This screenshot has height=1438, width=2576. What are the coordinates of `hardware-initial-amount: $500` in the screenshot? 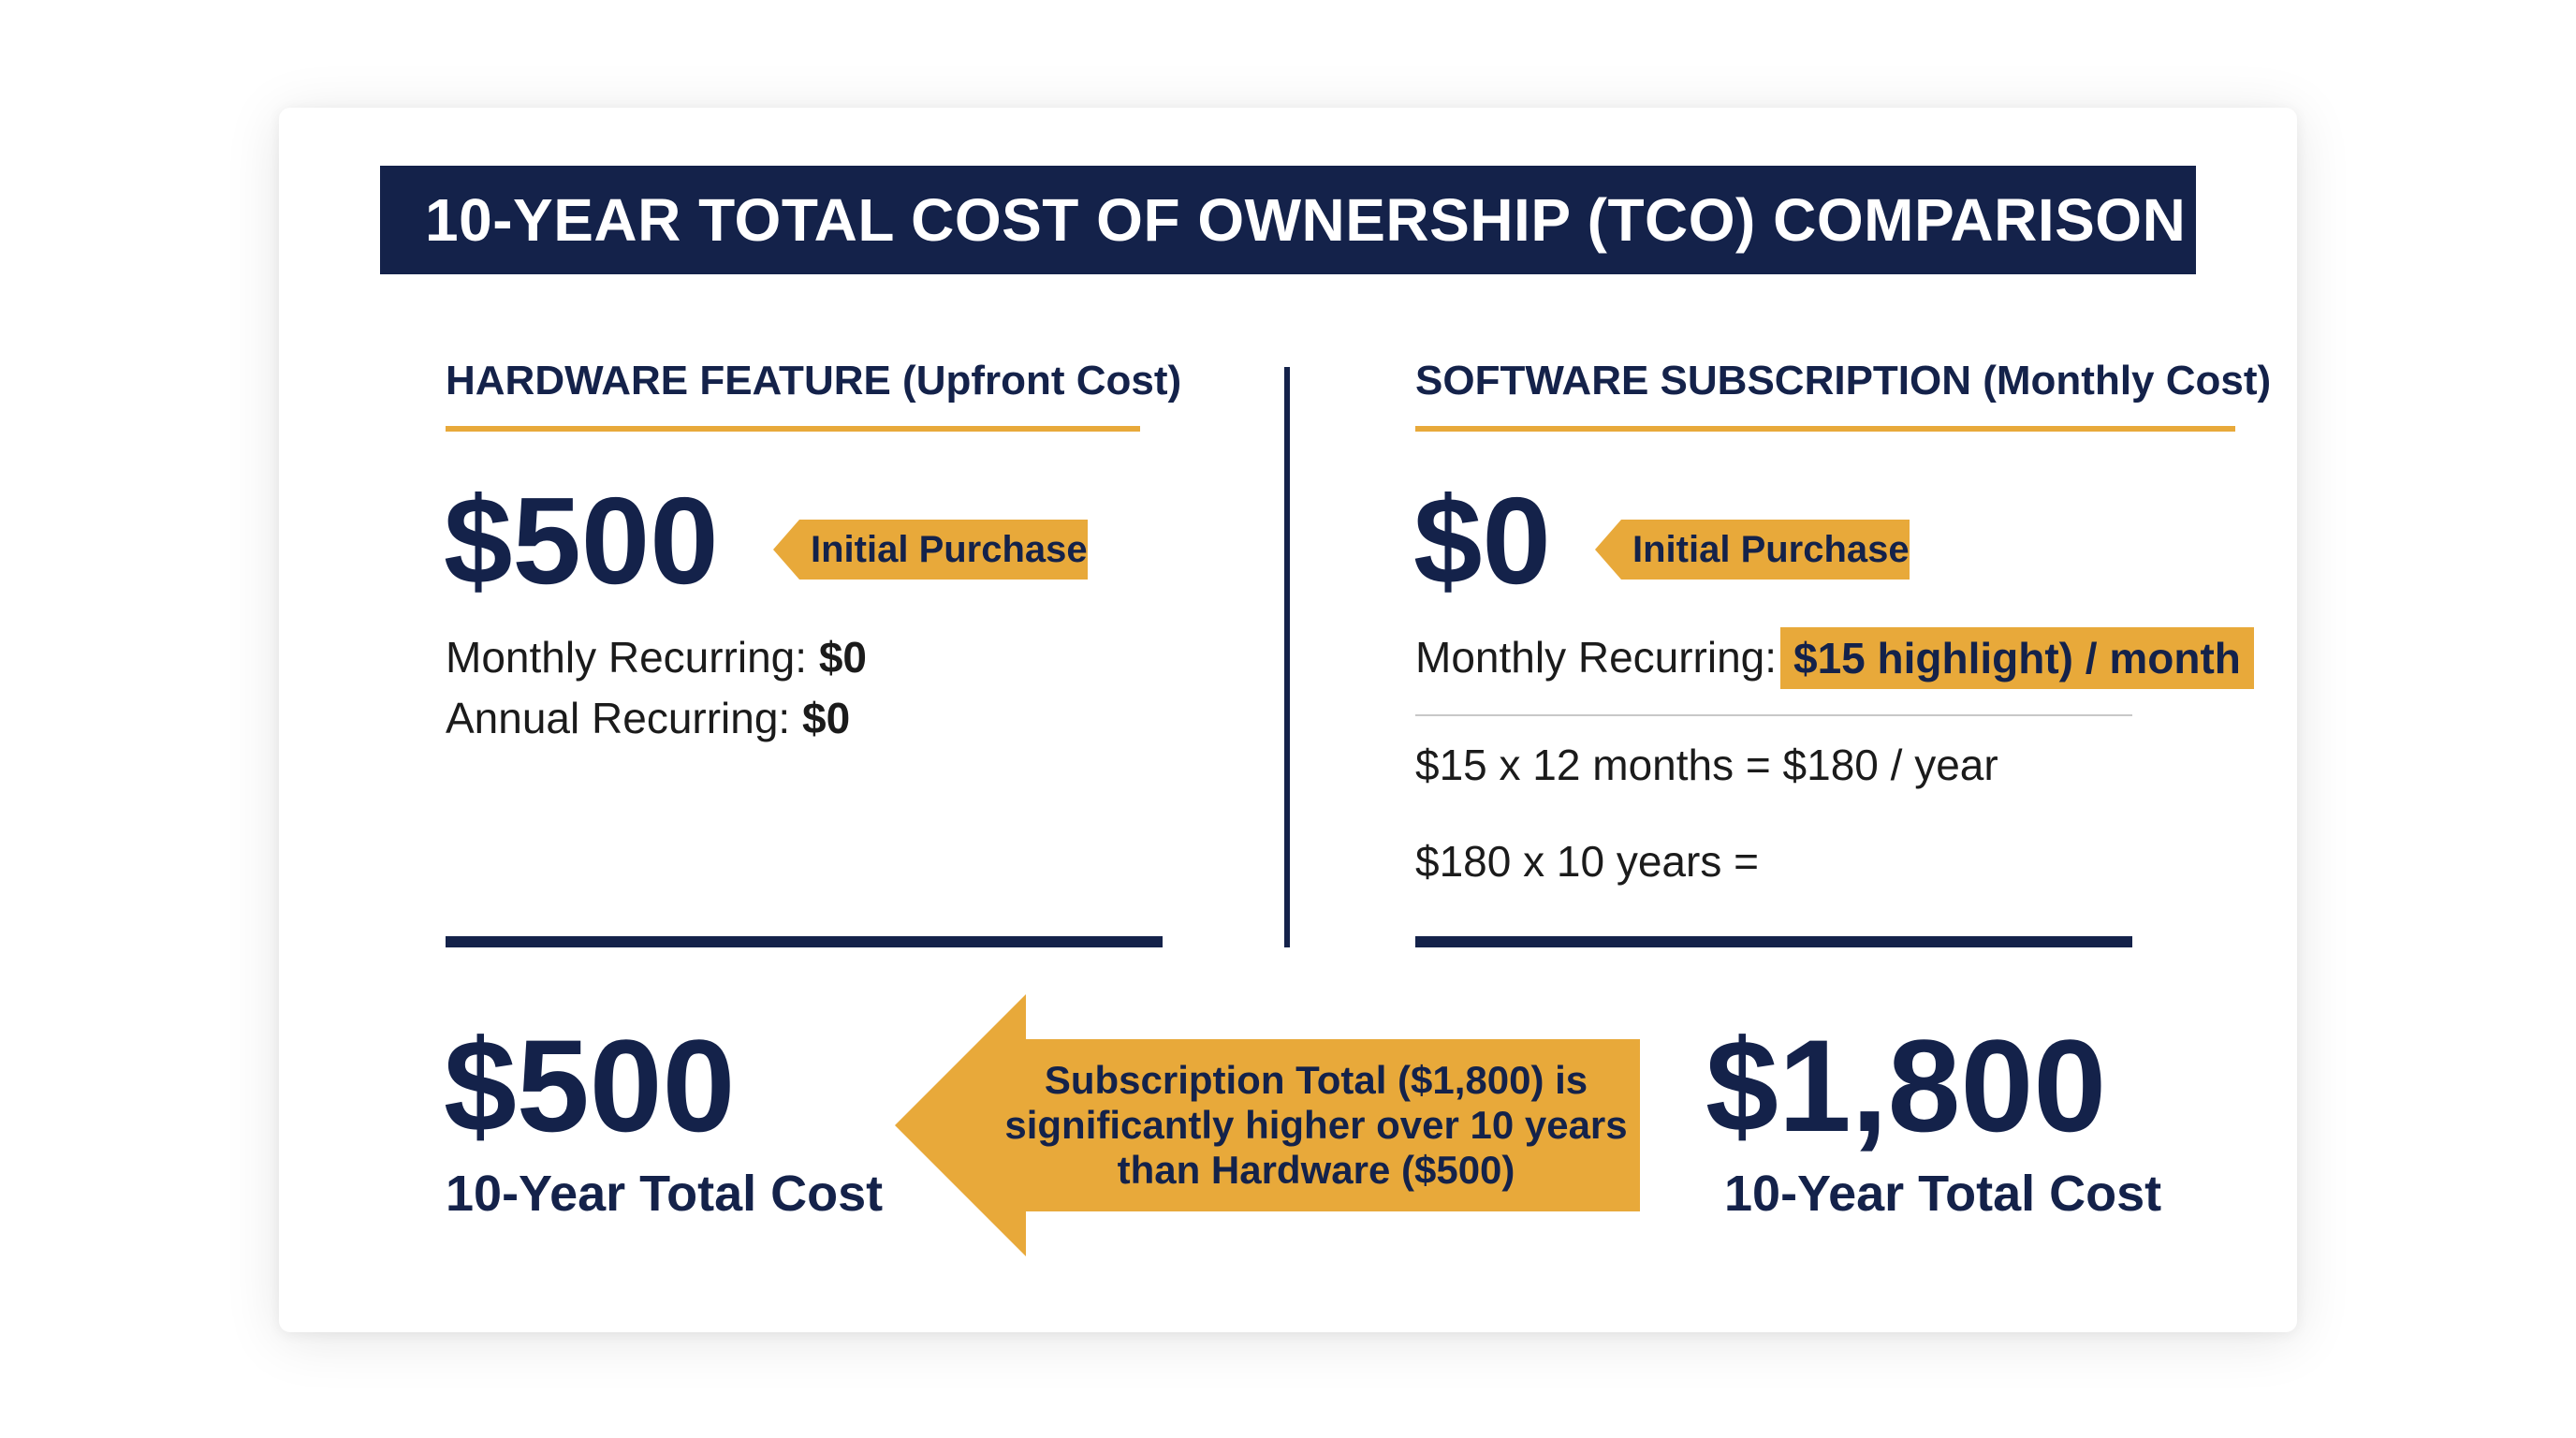 It's located at (581, 540).